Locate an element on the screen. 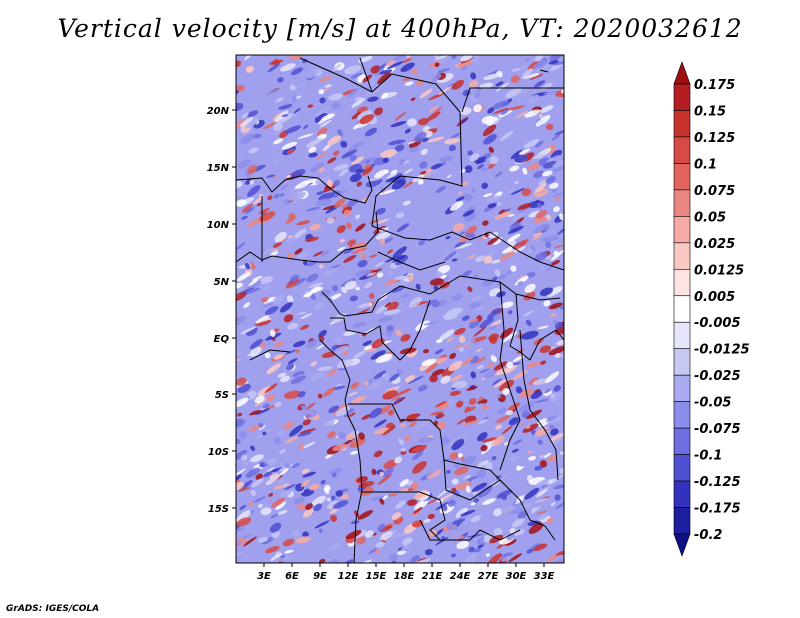 Image resolution: width=800 pixels, height=618 pixels. lat-label: 10N is located at coordinates (218, 225).